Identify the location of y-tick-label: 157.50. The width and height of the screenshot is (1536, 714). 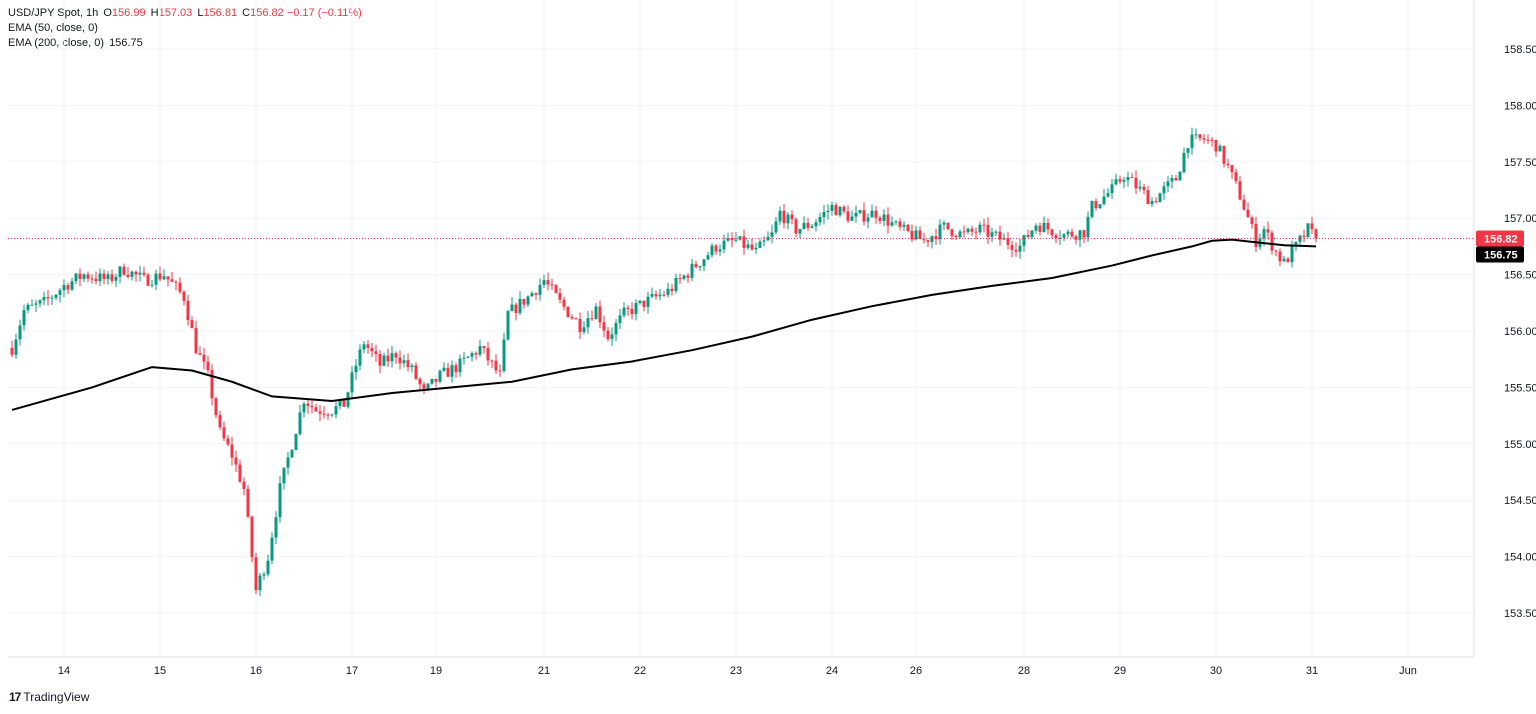
(1520, 163).